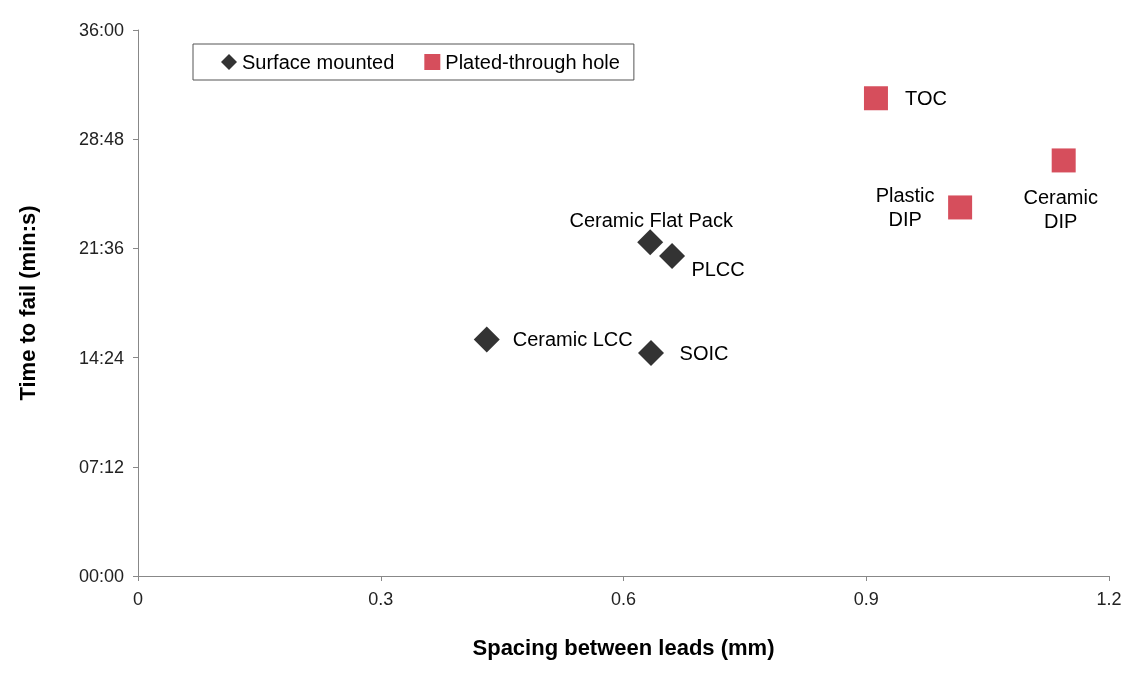 The width and height of the screenshot is (1139, 681). Describe the element at coordinates (101, 30) in the screenshot. I see `y-tick-label: 36:00` at that location.